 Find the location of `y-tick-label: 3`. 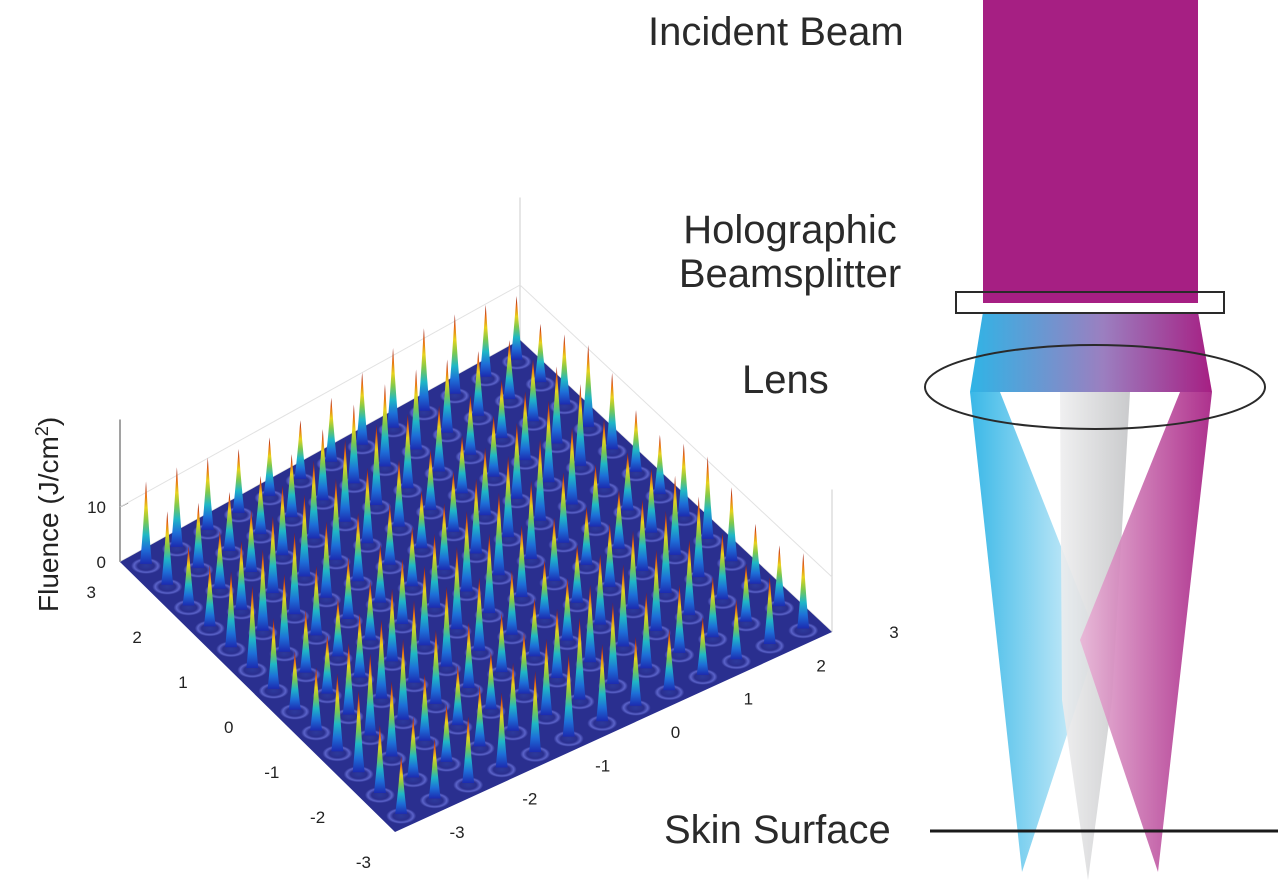

y-tick-label: 3 is located at coordinates (91, 592).